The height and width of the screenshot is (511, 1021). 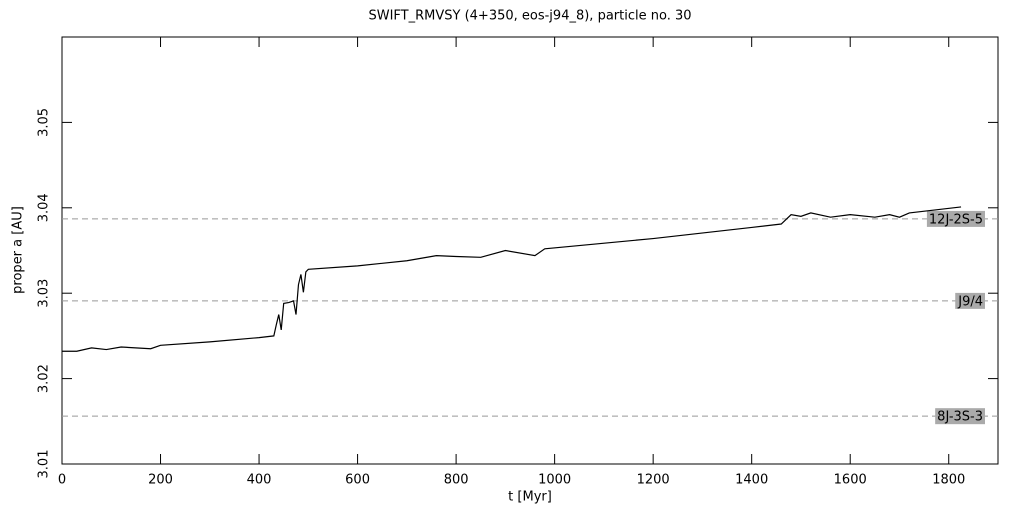 What do you see at coordinates (751, 480) in the screenshot?
I see `x-tick-label: 1400` at bounding box center [751, 480].